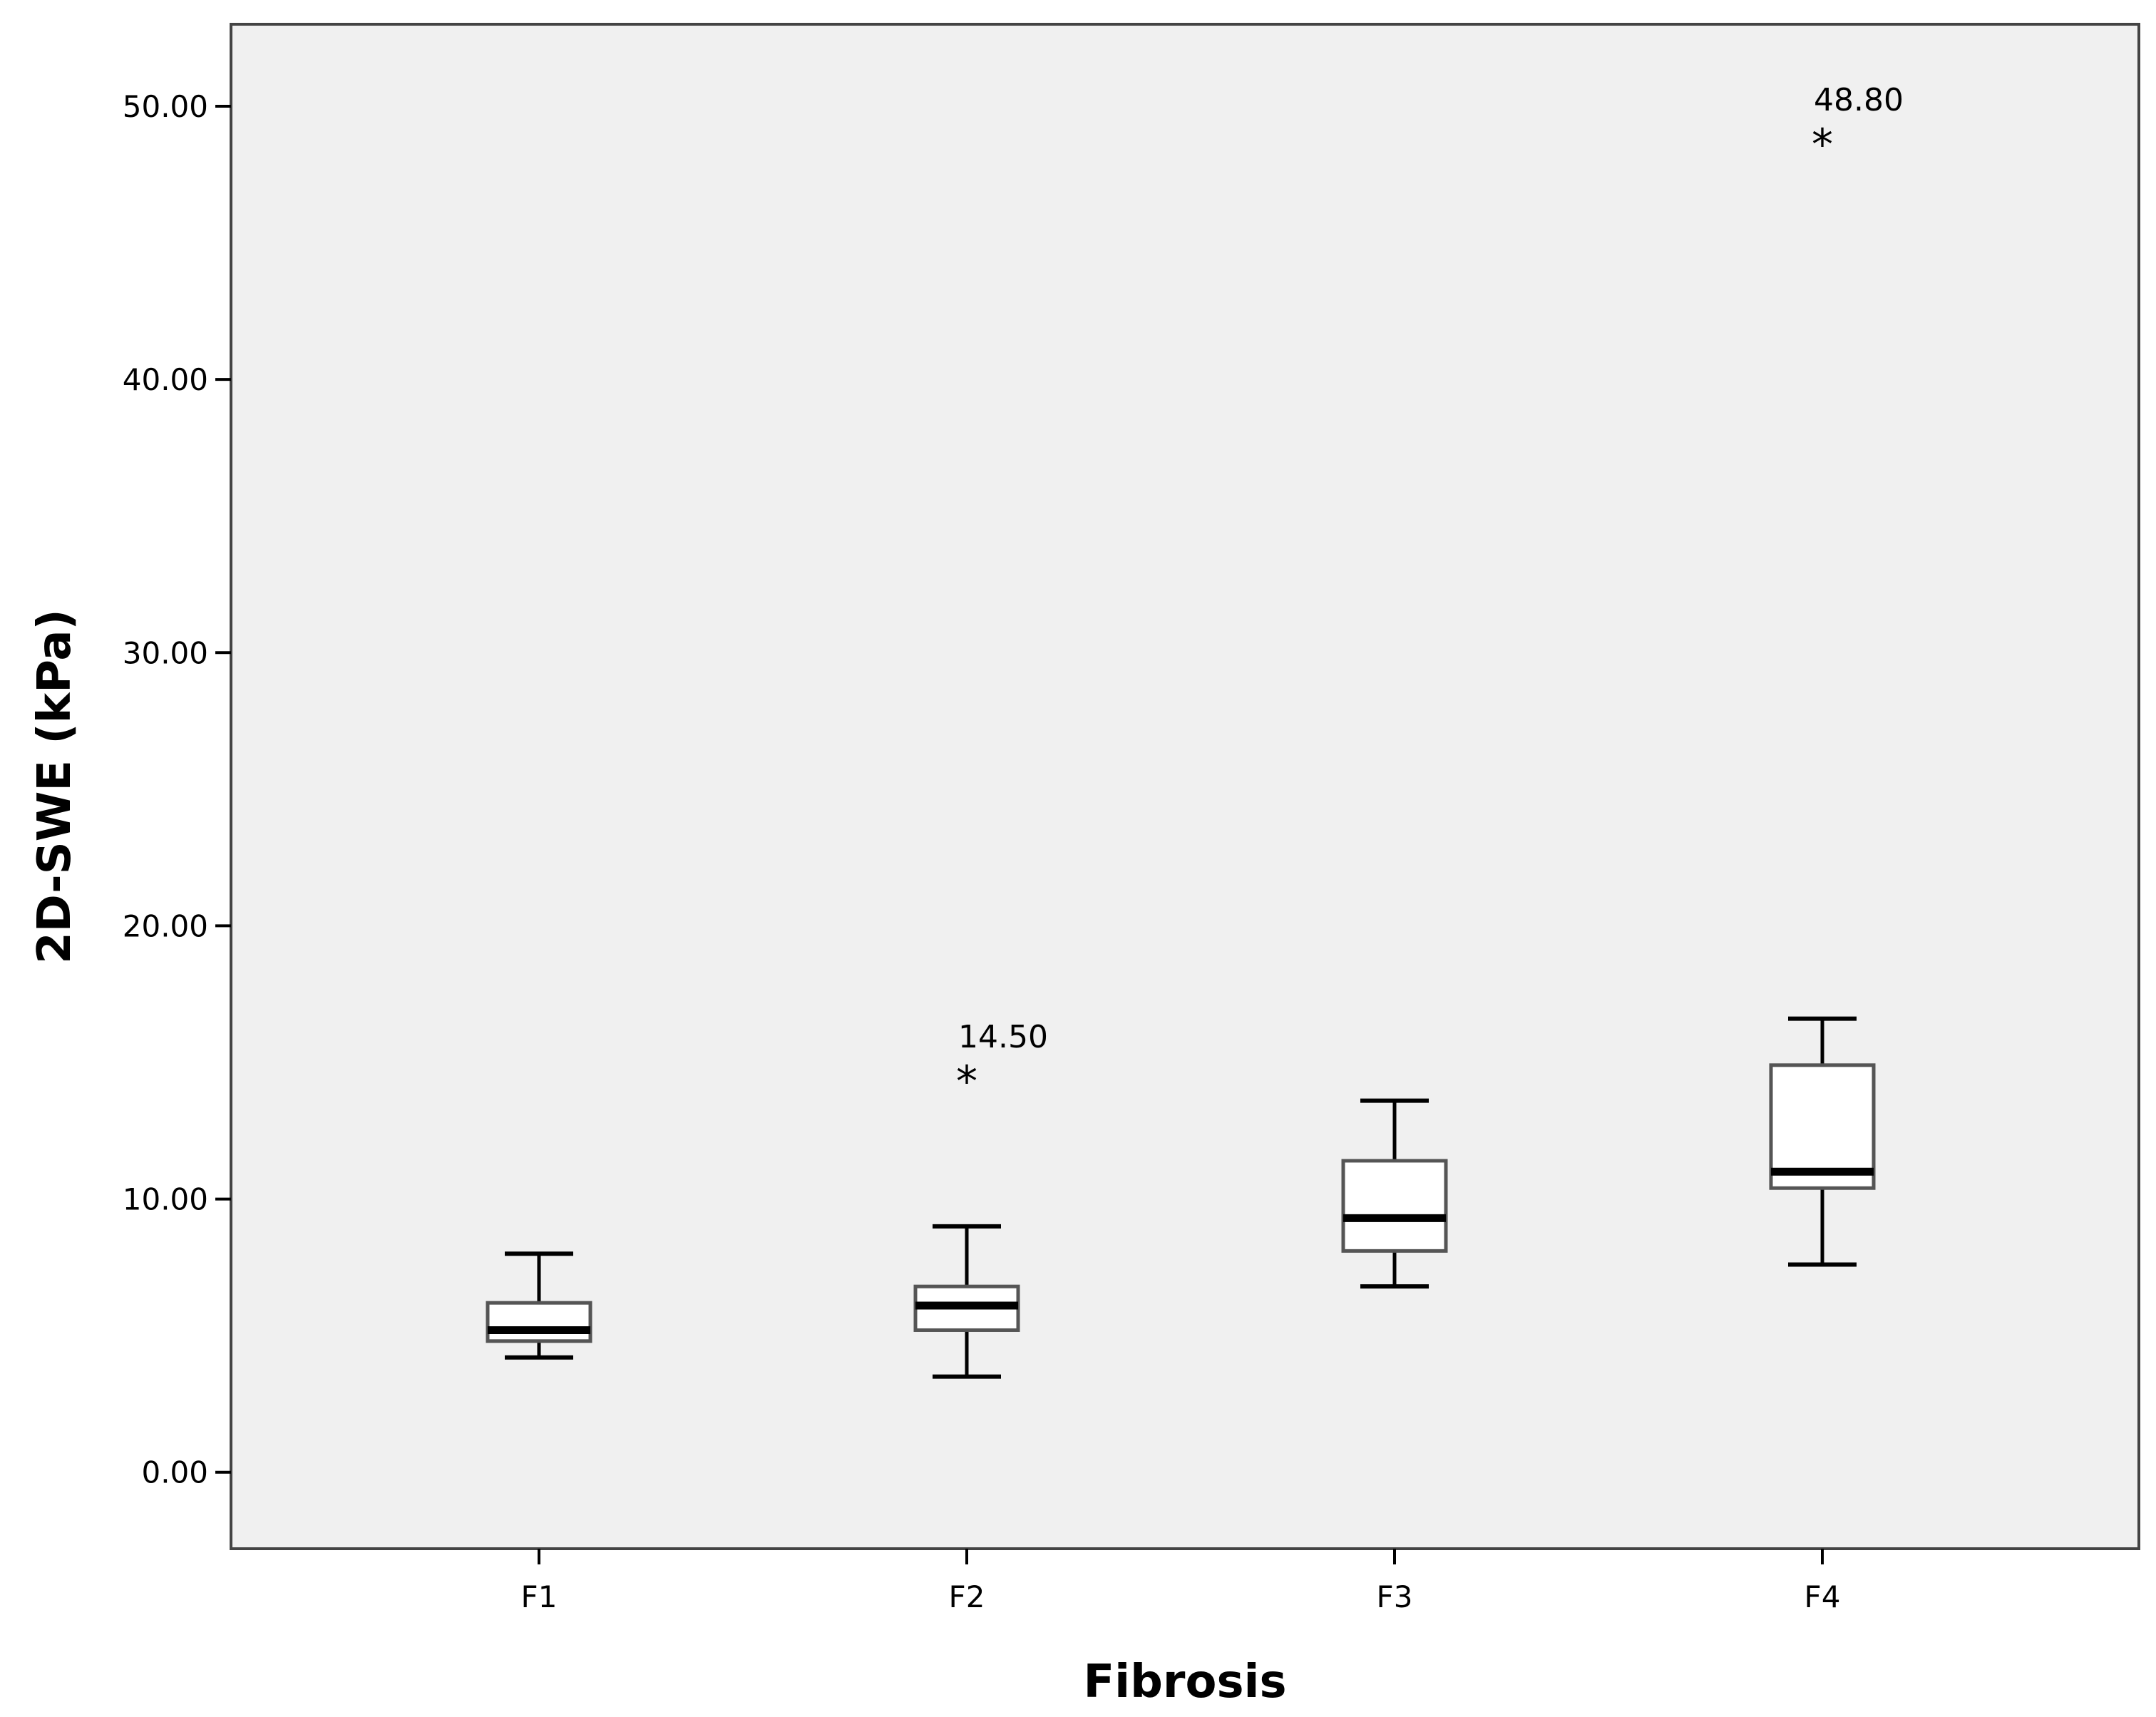 The width and height of the screenshot is (2156, 1717). Describe the element at coordinates (165, 652) in the screenshot. I see `y-tick-label: 30.00` at that location.